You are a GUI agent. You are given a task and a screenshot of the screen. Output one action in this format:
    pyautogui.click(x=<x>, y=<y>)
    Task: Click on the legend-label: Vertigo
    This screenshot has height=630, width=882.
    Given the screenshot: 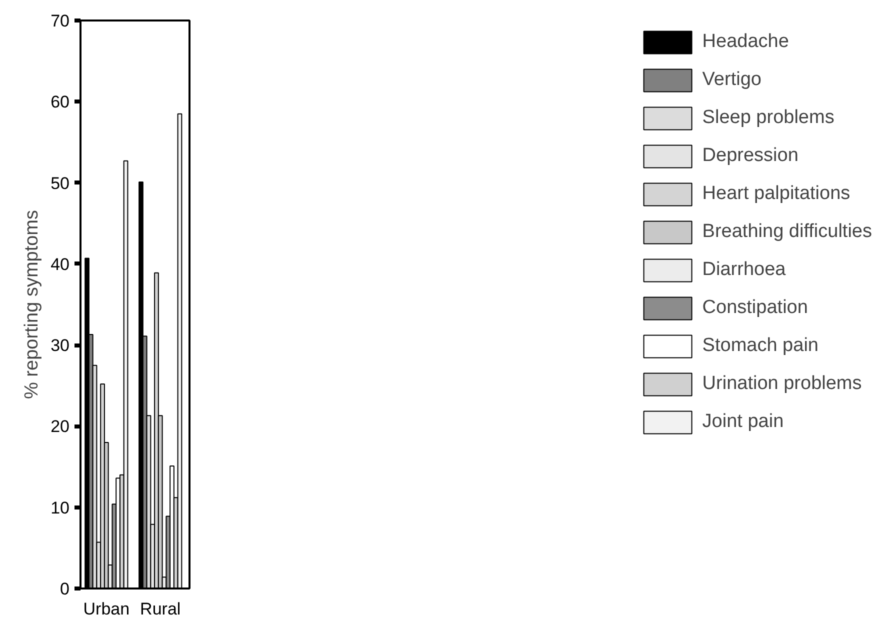 What is the action you would take?
    pyautogui.click(x=732, y=80)
    